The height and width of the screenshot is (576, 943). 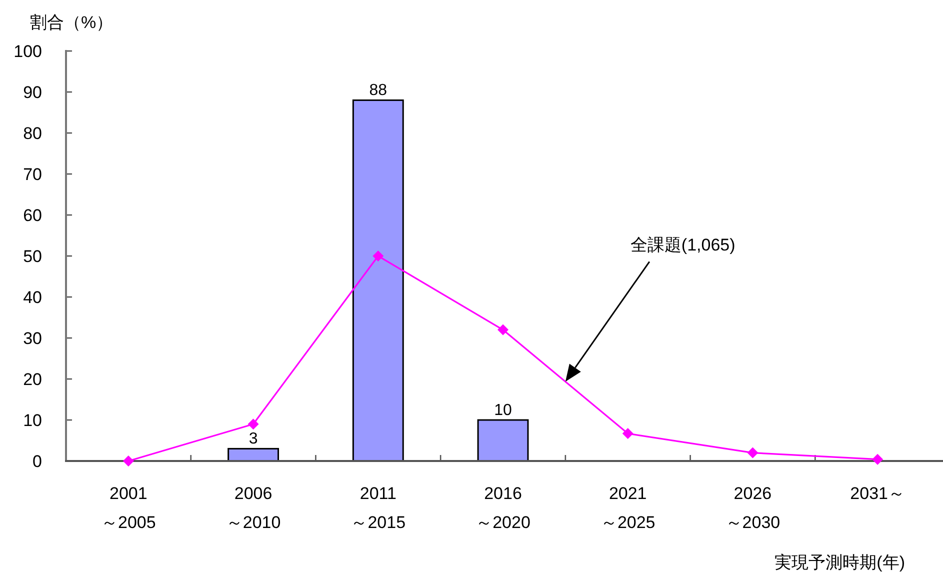 What do you see at coordinates (32, 174) in the screenshot?
I see `ytick-label: 70` at bounding box center [32, 174].